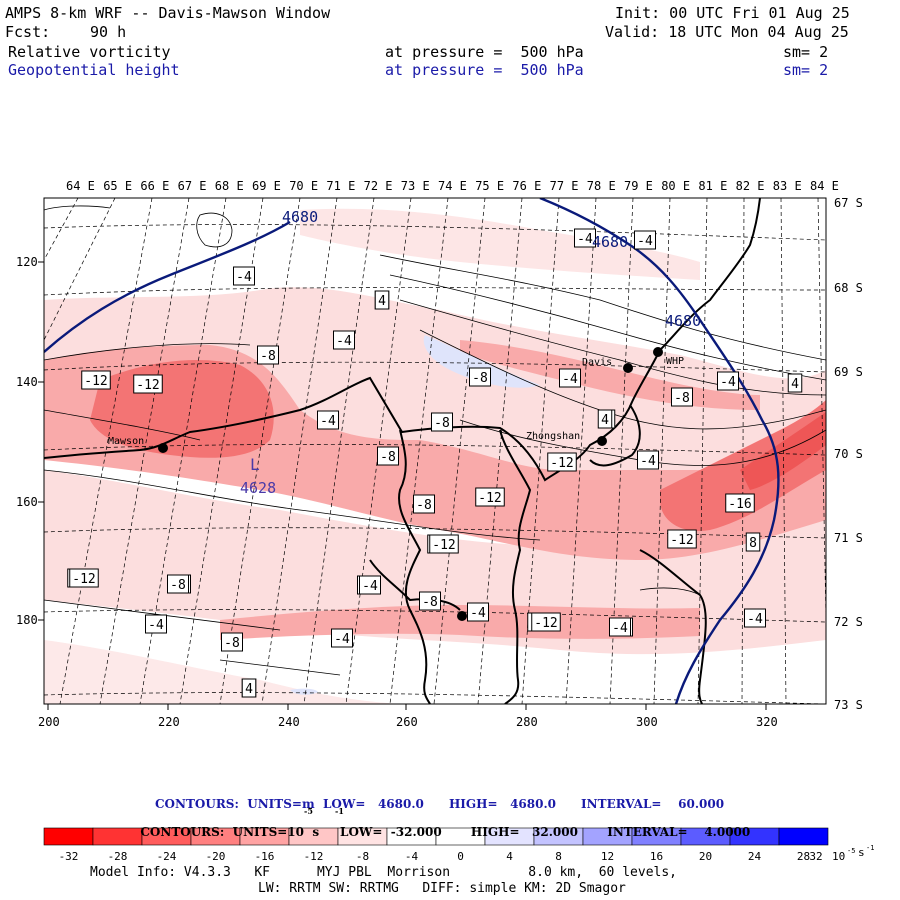 This screenshot has width=900, height=900. I want to click on station-label: Mawson, so click(126, 441).